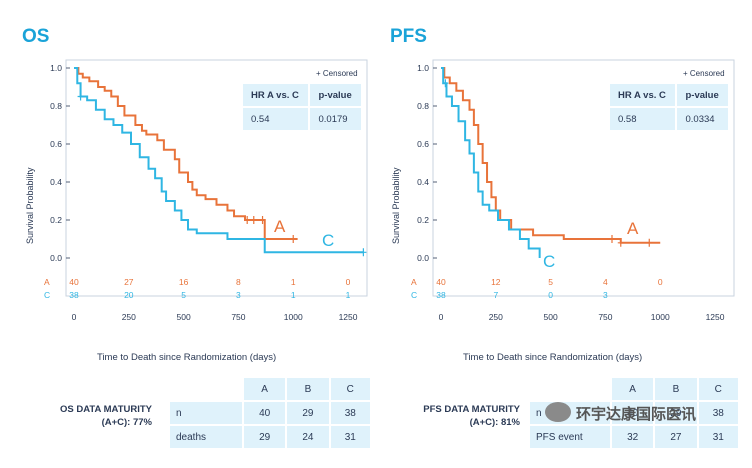 This screenshot has width=752, height=468. I want to click on os-maturity-table: A B C n 40 29 38 deaths 29 24 31, so click(270, 414).